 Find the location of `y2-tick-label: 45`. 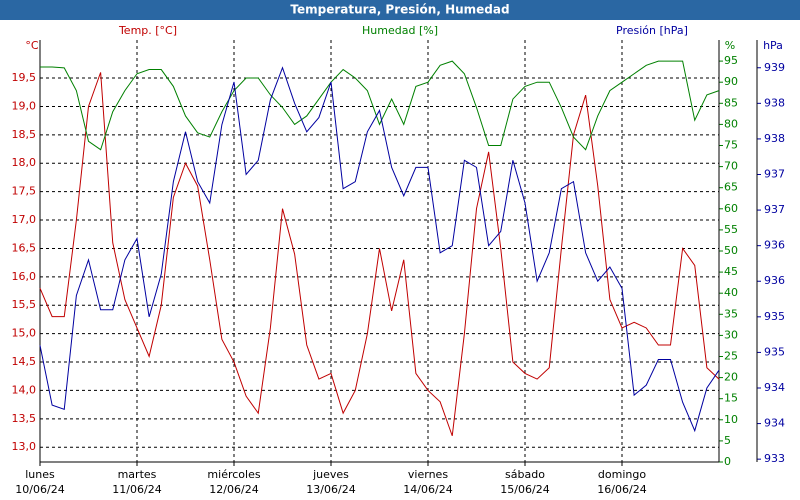

y2-tick-label: 45 is located at coordinates (731, 271).